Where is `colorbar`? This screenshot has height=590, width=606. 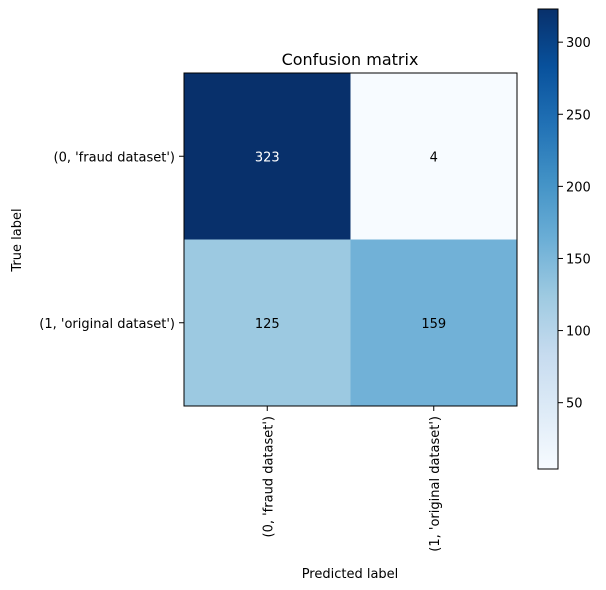 colorbar is located at coordinates (548, 239).